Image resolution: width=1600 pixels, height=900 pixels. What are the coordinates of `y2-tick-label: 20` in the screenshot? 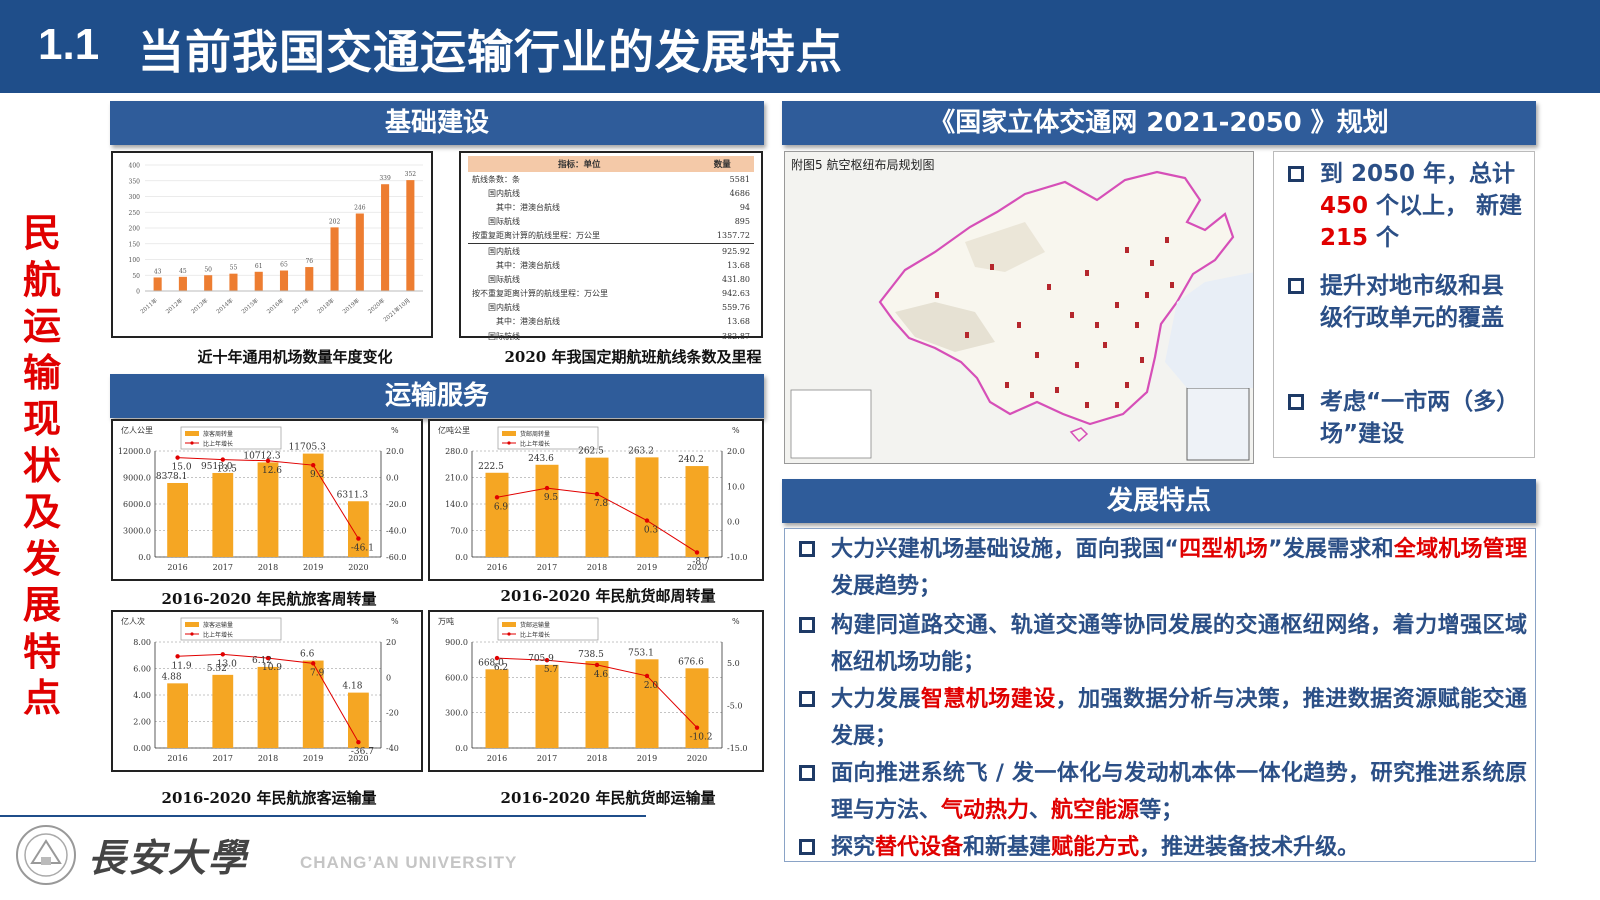 It's located at (391, 642).